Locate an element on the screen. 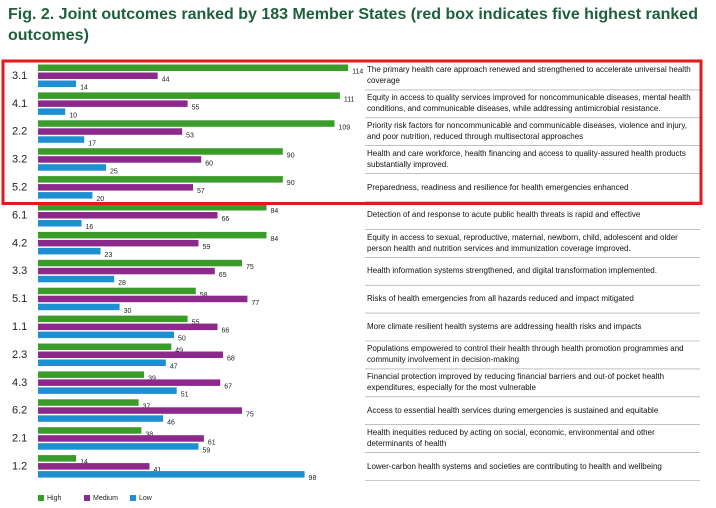 The width and height of the screenshot is (716, 508). value-label: 25 is located at coordinates (114, 171).